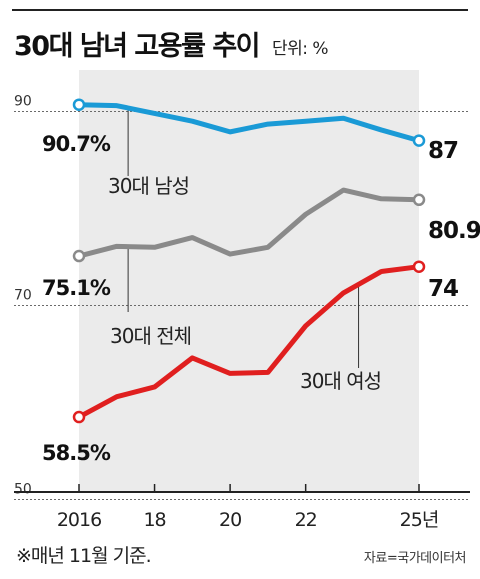 The height and width of the screenshot is (579, 480). I want to click on series-name-label-0: 30대 남성, so click(148, 186).